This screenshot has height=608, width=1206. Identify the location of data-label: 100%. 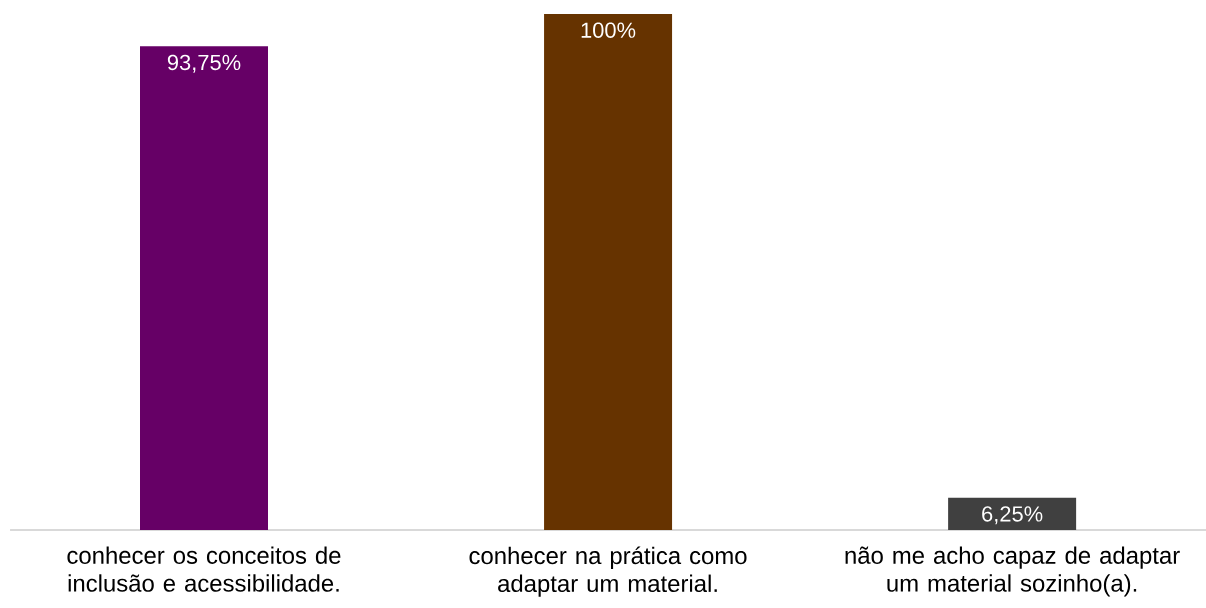
(608, 30).